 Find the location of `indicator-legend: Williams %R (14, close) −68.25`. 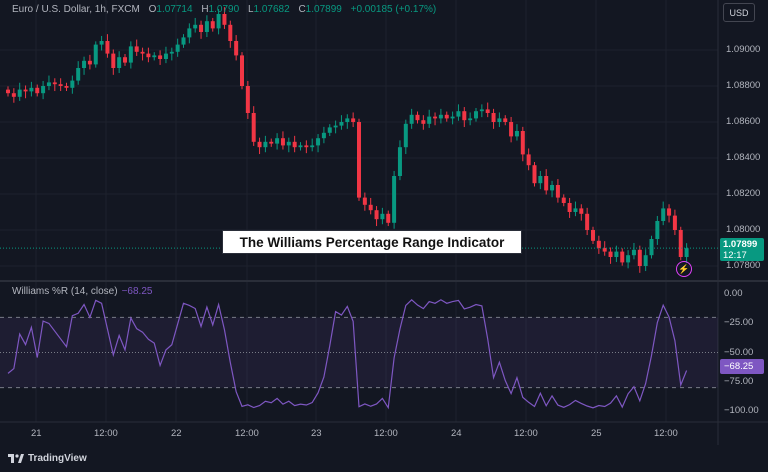

indicator-legend: Williams %R (14, close) −68.25 is located at coordinates (82, 291).